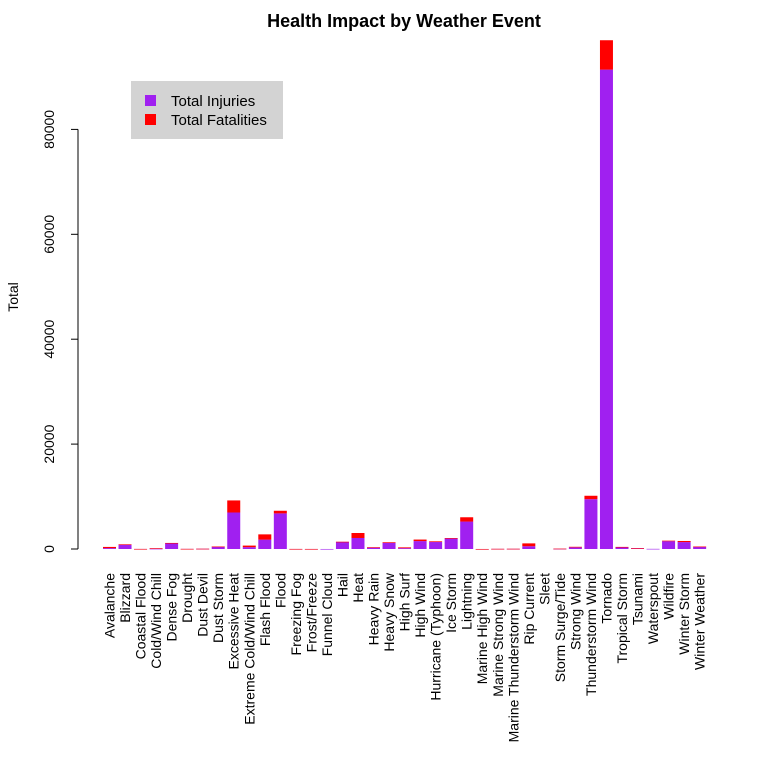 This screenshot has width=768, height=768. I want to click on x-tick-label: Tropical Storm, so click(622, 618).